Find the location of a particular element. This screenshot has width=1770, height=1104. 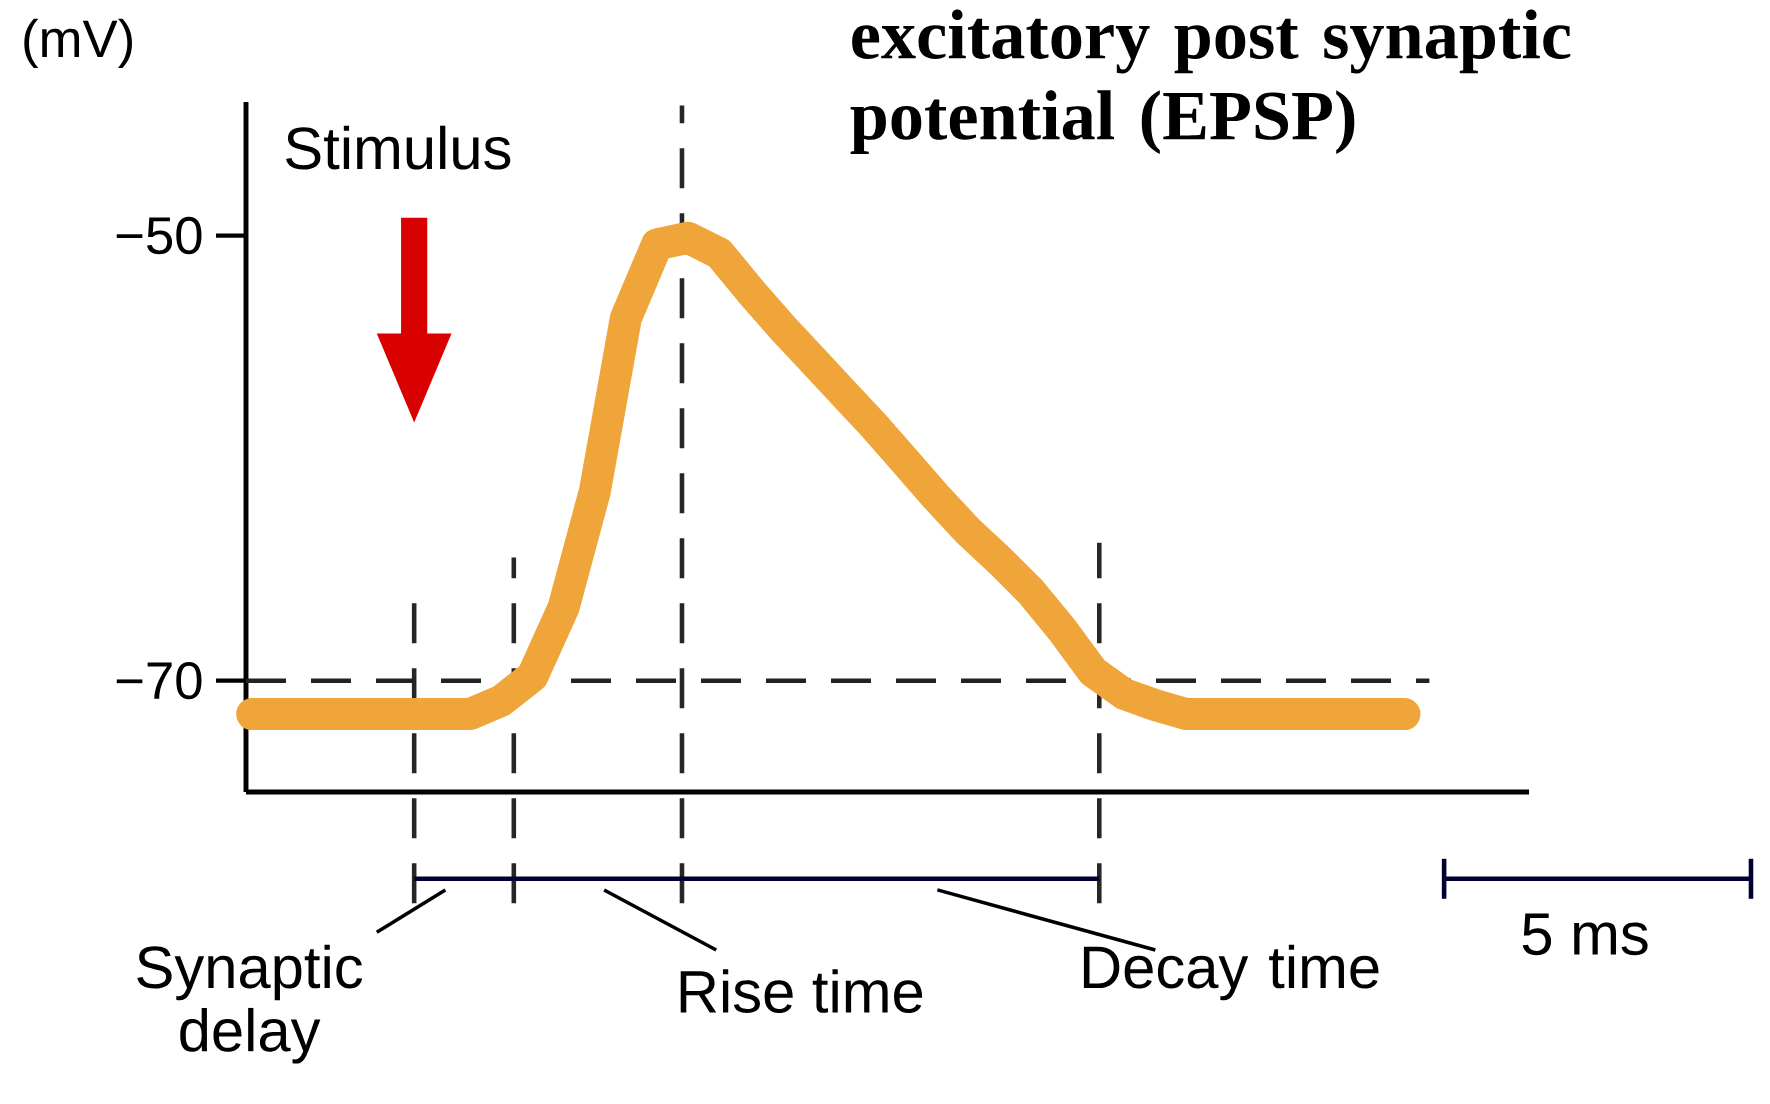

y-axis-title: (mV) is located at coordinates (78, 43).